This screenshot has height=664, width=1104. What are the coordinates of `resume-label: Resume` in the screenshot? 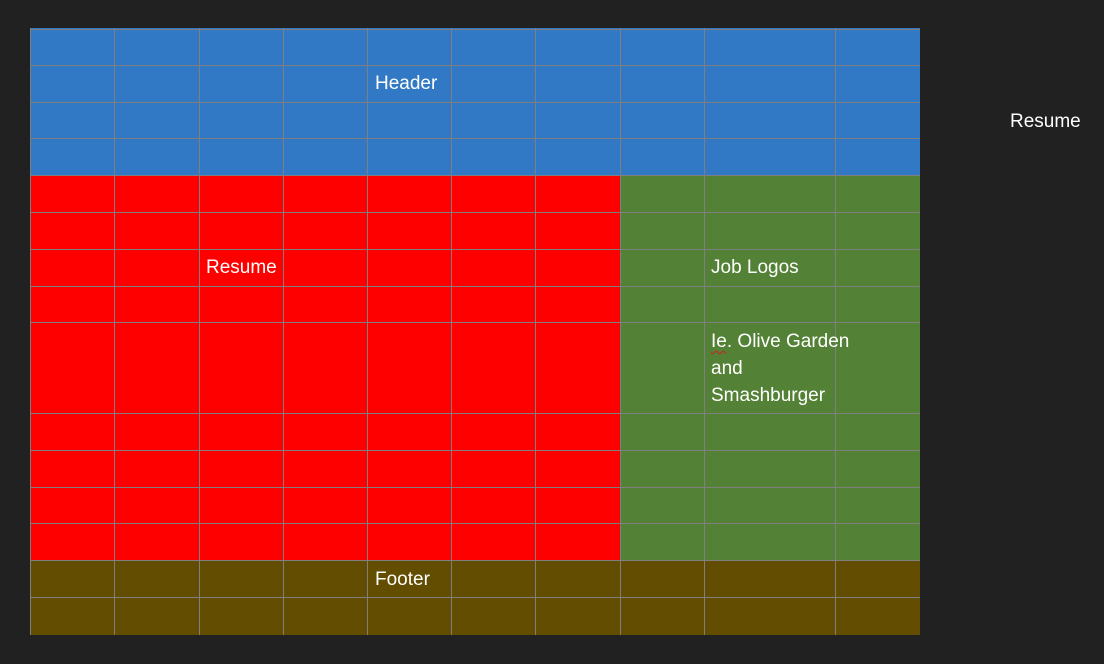 It's located at (241, 267).